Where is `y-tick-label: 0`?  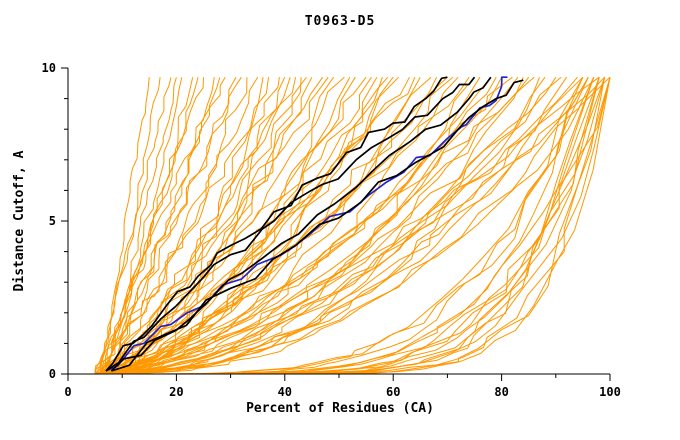
y-tick-label: 0 is located at coordinates (52, 374).